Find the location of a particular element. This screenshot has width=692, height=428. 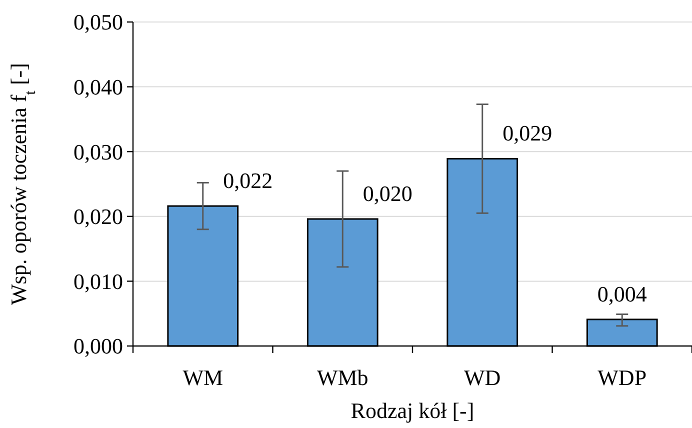

x-tick-label: WDP is located at coordinates (622, 377).